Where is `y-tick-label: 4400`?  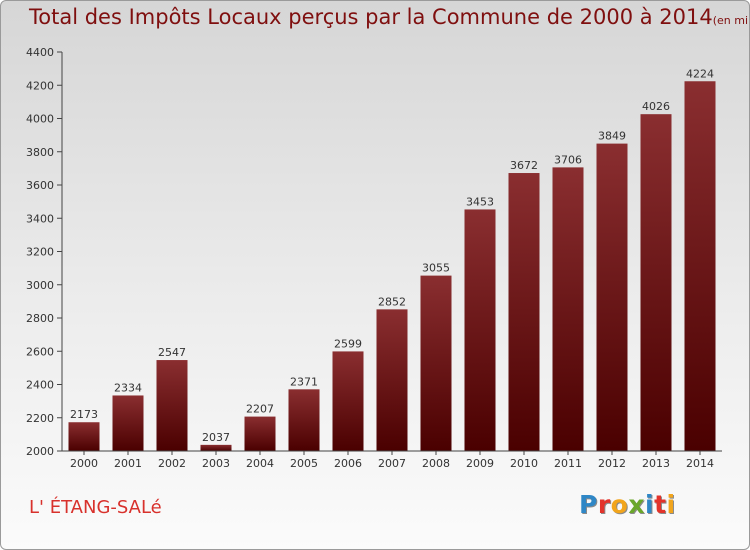 y-tick-label: 4400 is located at coordinates (40, 52).